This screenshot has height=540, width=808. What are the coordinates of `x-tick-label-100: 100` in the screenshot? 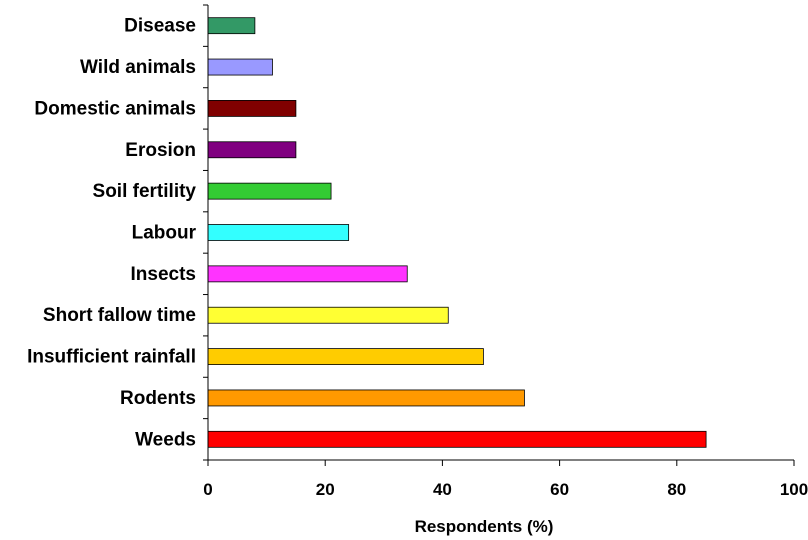 It's located at (794, 489).